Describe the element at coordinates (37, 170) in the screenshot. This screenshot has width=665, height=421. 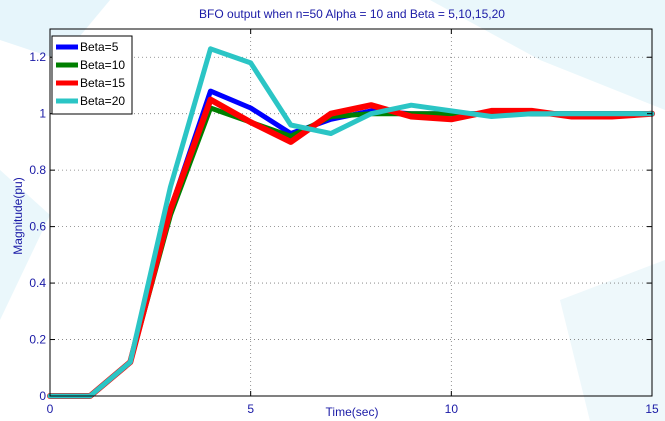
I see `y-tick-label: 0.8` at that location.